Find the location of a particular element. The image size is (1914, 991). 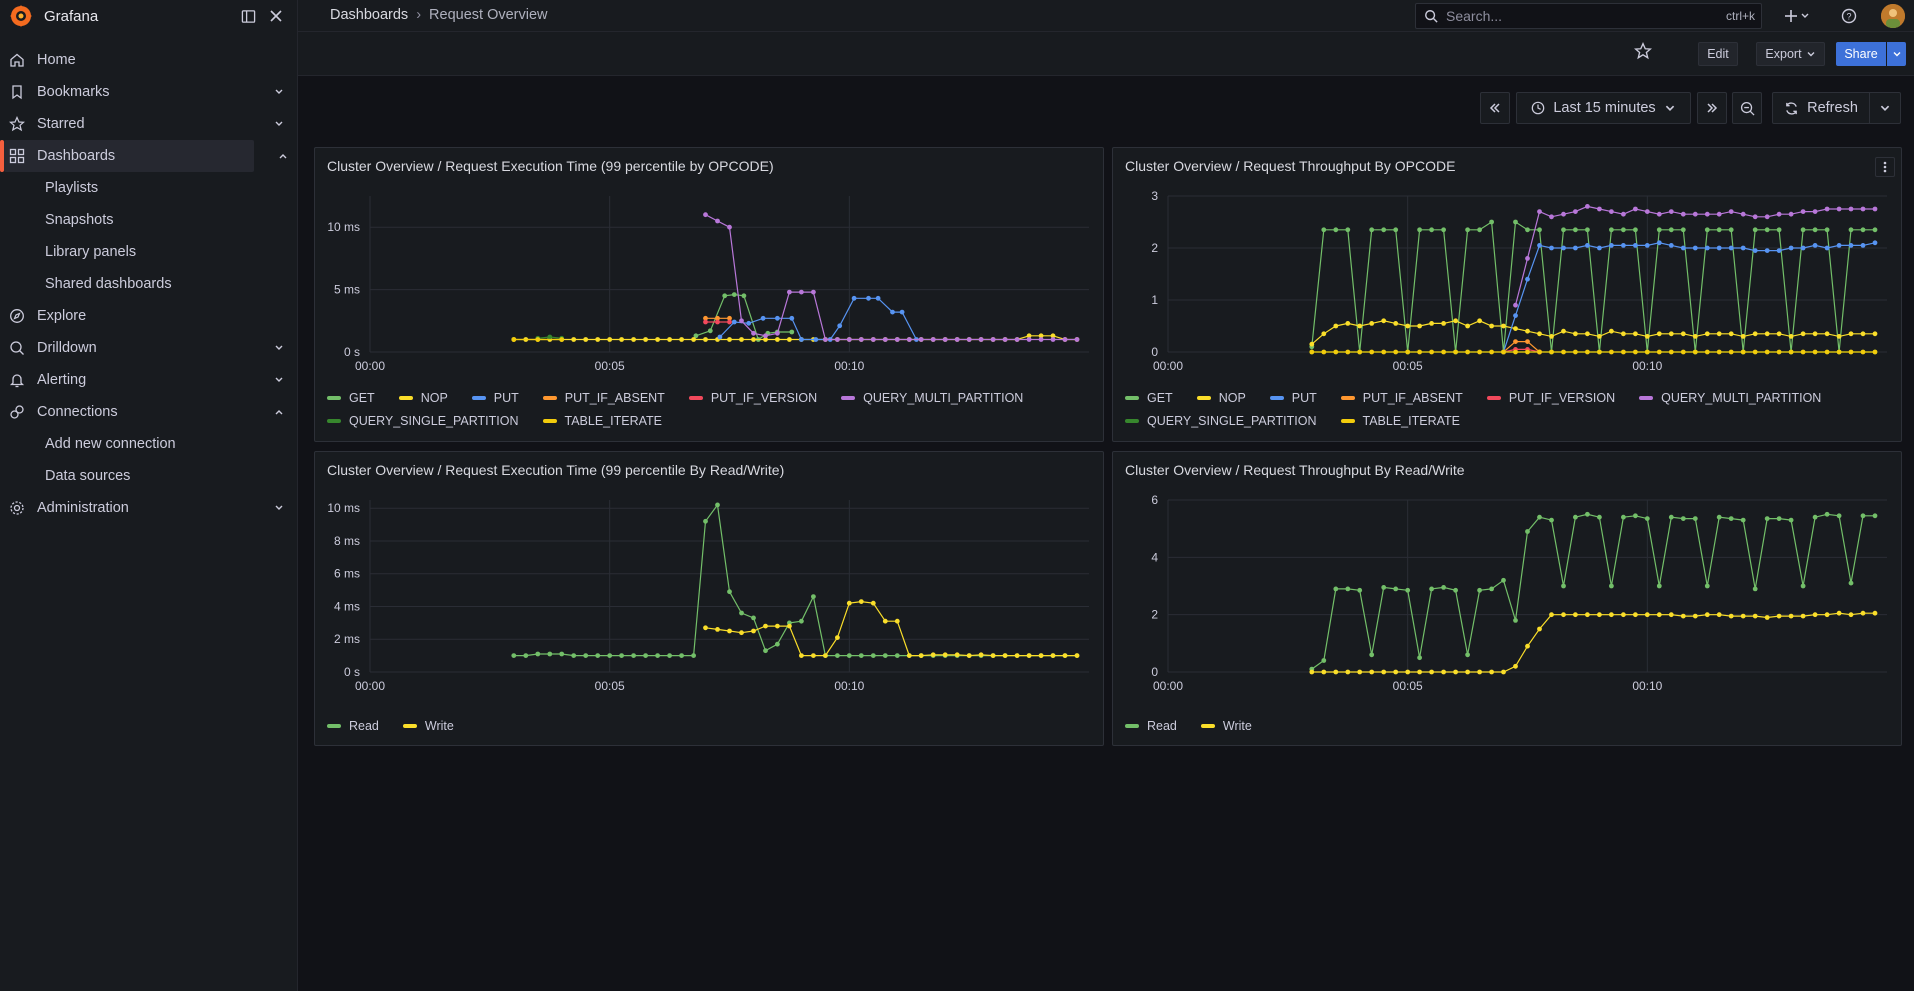

exec-time-rw-chart: 0 s 2 ms 4 ms 6 ms 8 ms 10 ms 00:00 00:05 00:10 is located at coordinates (709, 592).